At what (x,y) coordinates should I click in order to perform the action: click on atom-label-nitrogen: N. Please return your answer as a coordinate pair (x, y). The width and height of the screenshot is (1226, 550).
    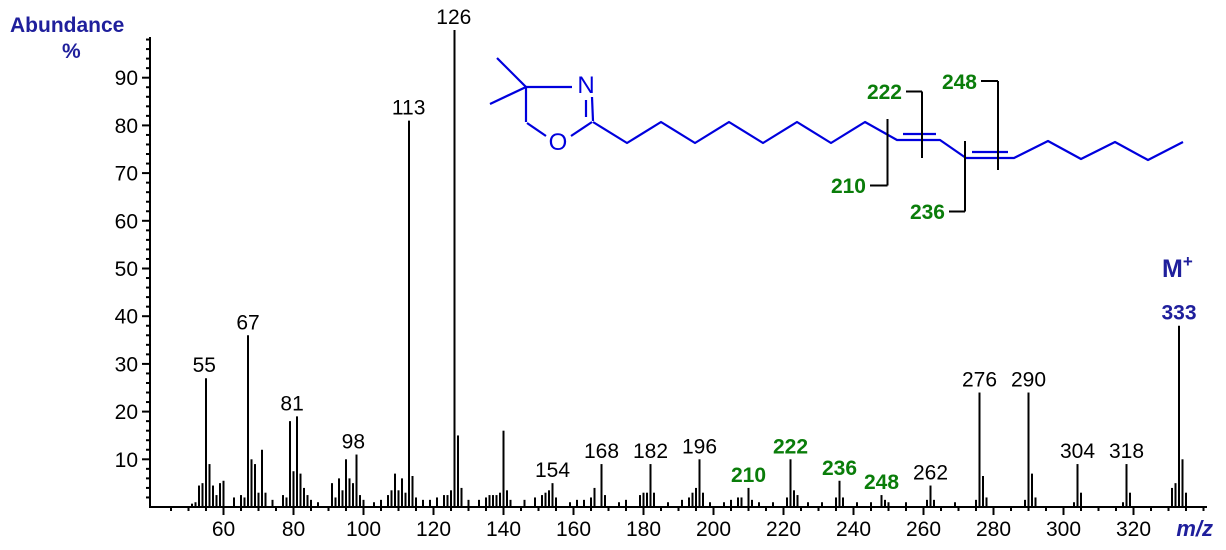
    Looking at the image, I should click on (585, 85).